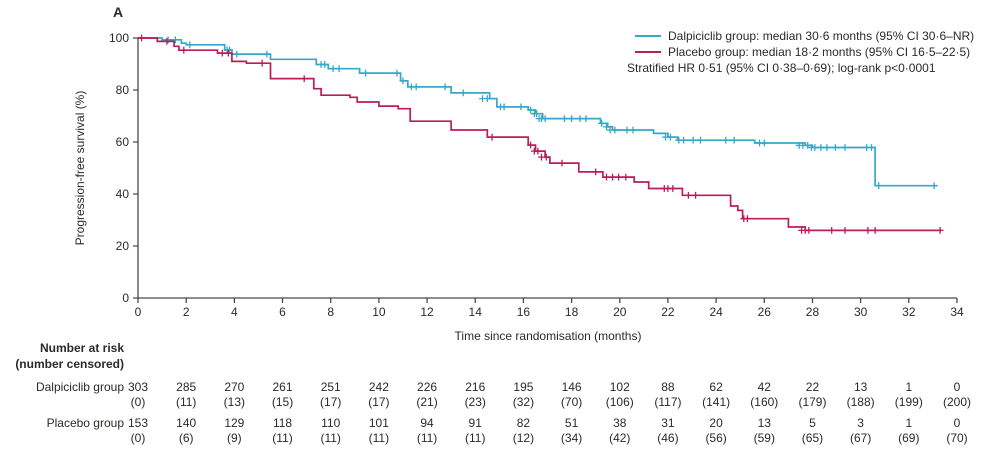  Describe the element at coordinates (85, 423) in the screenshot. I see `risk-row-label-placebo: Placebo group` at that location.